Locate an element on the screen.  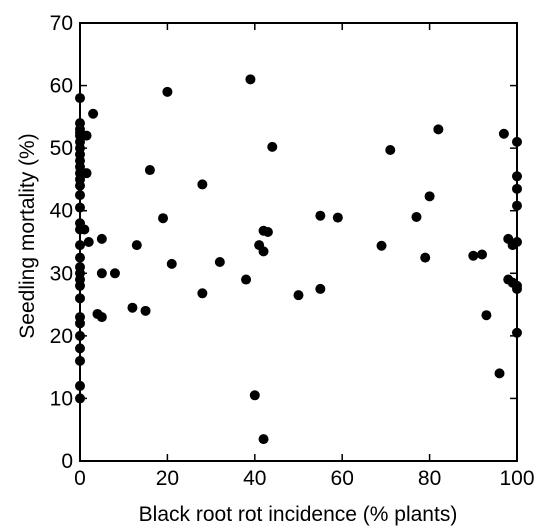
y-tick-label: 60 is located at coordinates (61, 86).